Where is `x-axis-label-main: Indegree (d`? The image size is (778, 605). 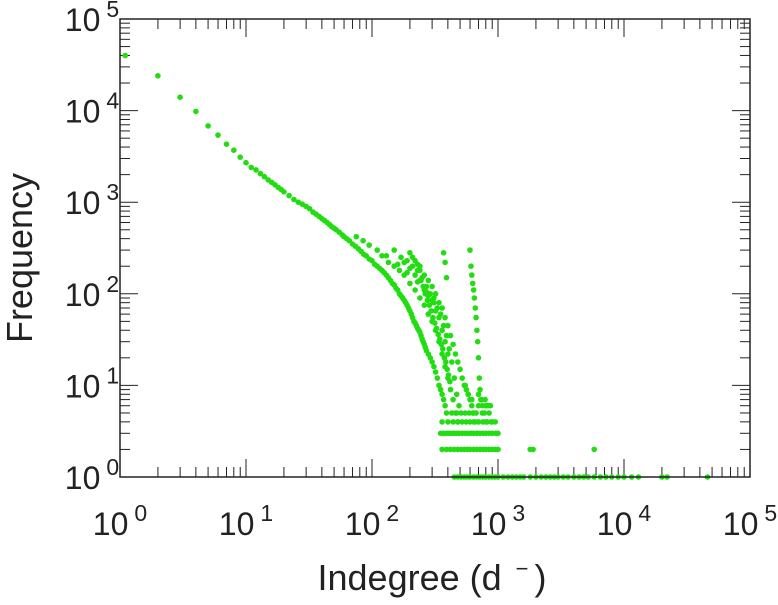 x-axis-label-main: Indegree (d is located at coordinates (410, 577).